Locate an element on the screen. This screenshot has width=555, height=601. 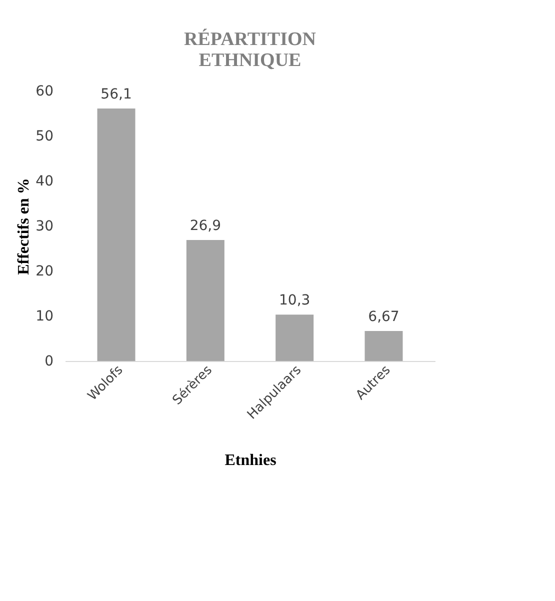
data-label: 26,9 is located at coordinates (206, 226).